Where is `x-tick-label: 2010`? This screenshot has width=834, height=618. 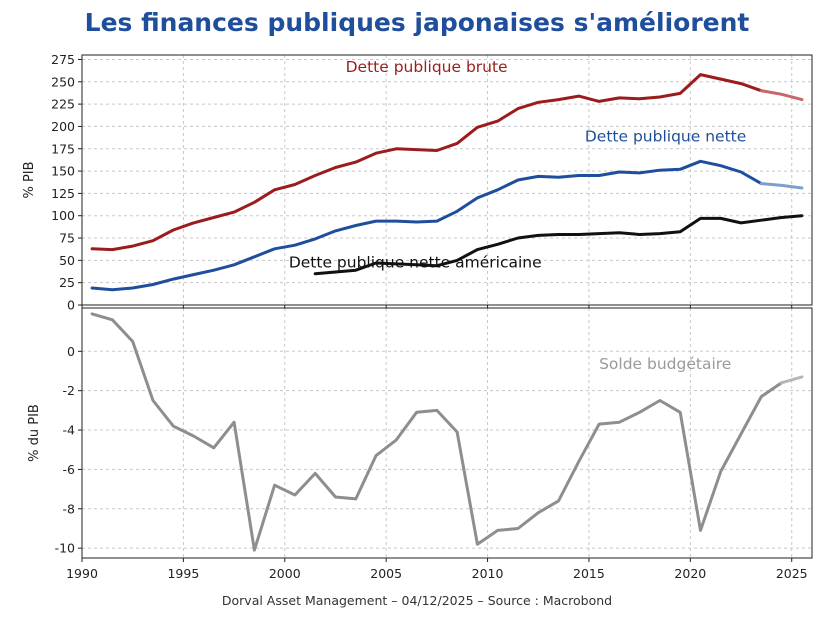
x-tick-label: 2010 is located at coordinates (488, 573).